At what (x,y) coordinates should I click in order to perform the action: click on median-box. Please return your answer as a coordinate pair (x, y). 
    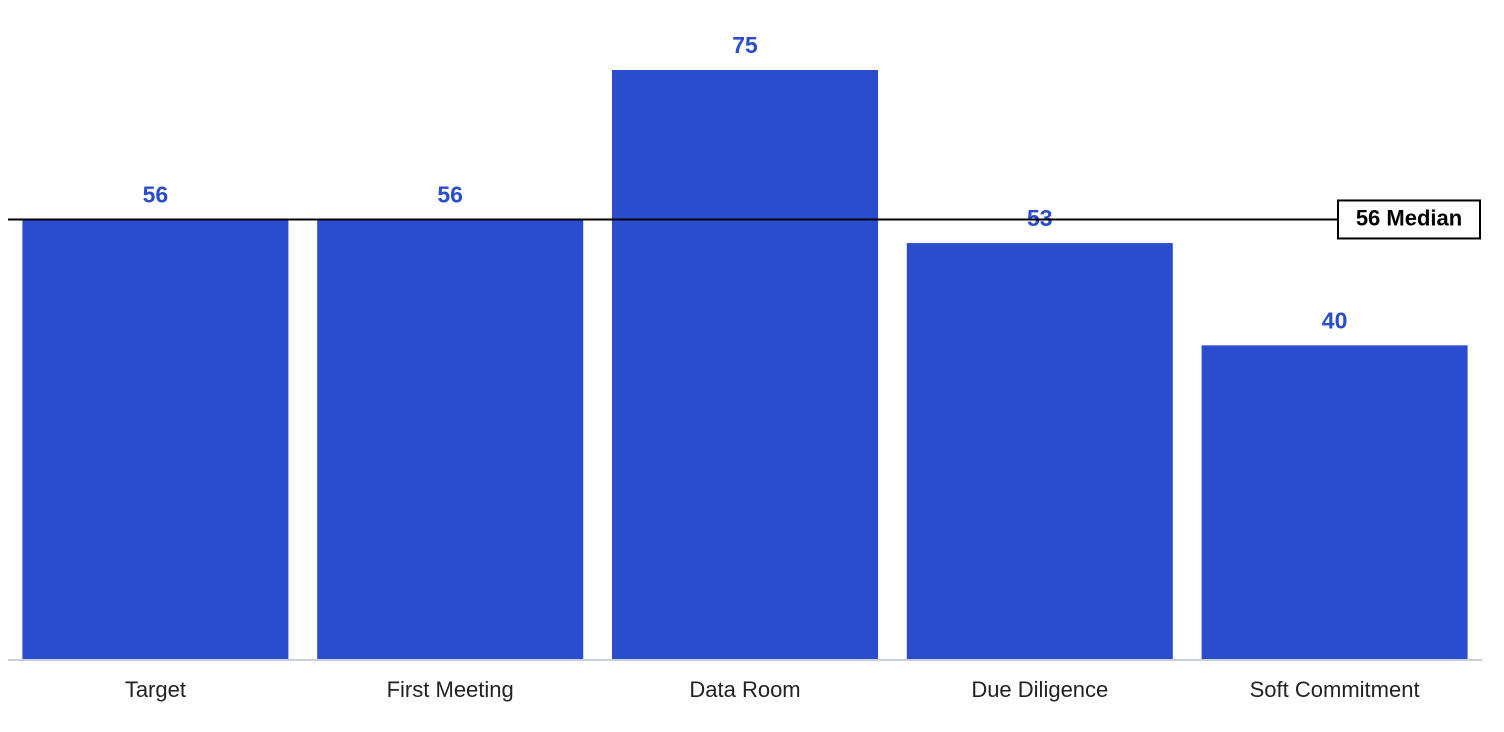
    Looking at the image, I should click on (1409, 219).